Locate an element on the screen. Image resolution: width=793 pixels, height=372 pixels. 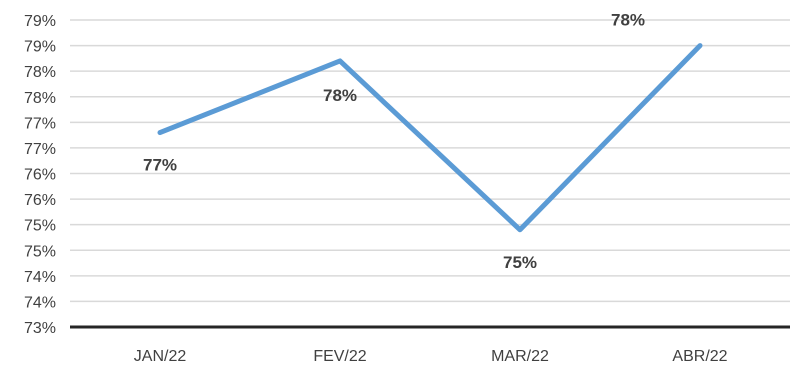
x-tick-label: ABR/22 is located at coordinates (699, 356).